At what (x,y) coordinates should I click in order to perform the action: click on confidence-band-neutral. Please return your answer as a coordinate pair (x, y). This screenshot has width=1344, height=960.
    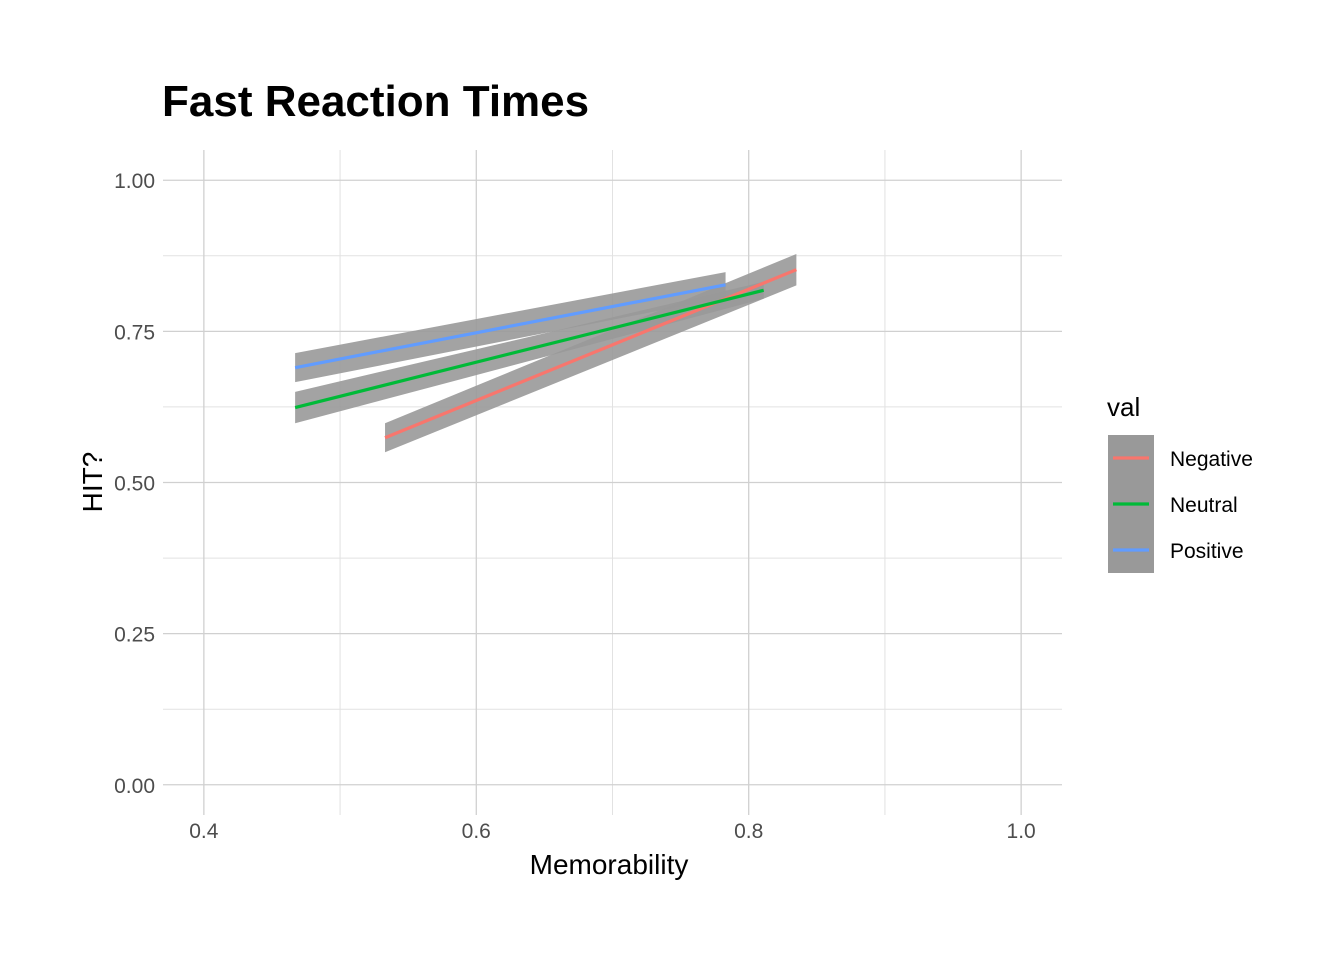
    Looking at the image, I should click on (529, 352).